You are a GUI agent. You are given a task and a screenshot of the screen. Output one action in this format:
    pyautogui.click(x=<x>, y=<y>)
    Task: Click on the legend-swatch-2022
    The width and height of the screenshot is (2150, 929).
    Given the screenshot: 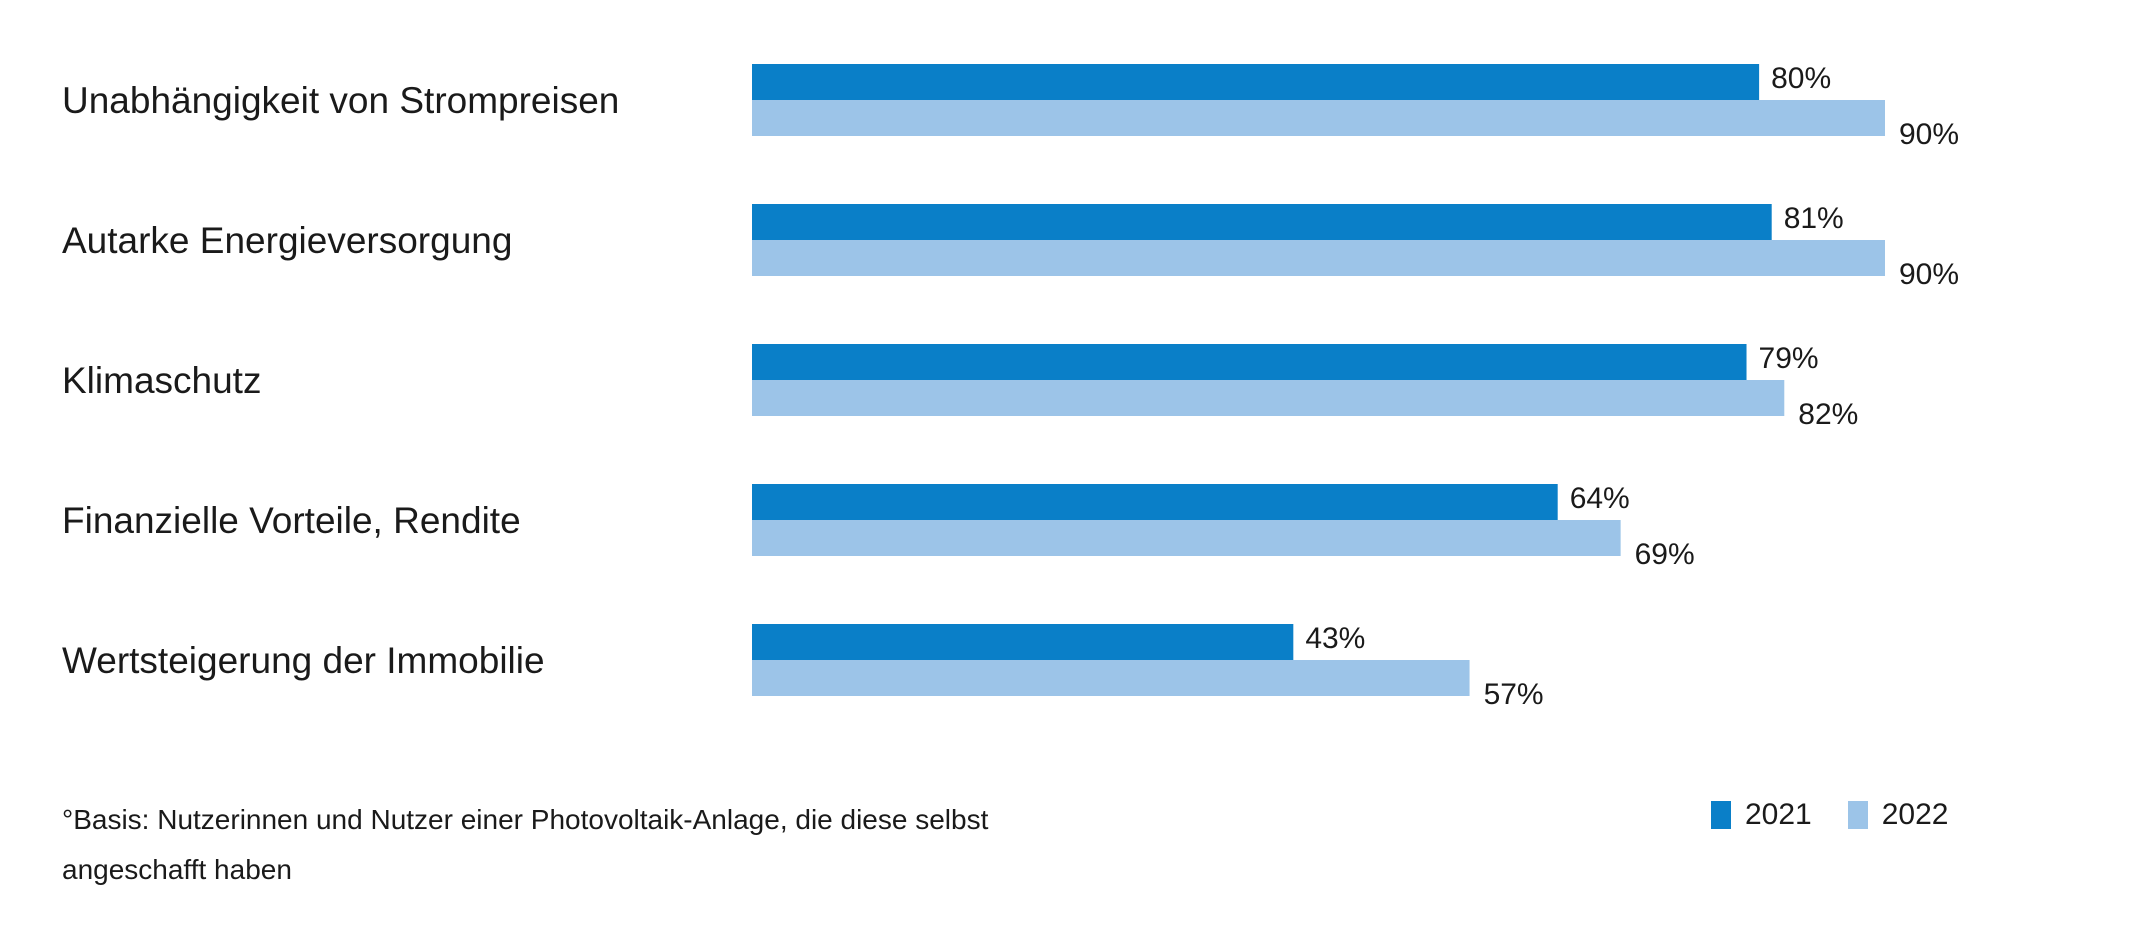 What is the action you would take?
    pyautogui.click(x=1857, y=815)
    